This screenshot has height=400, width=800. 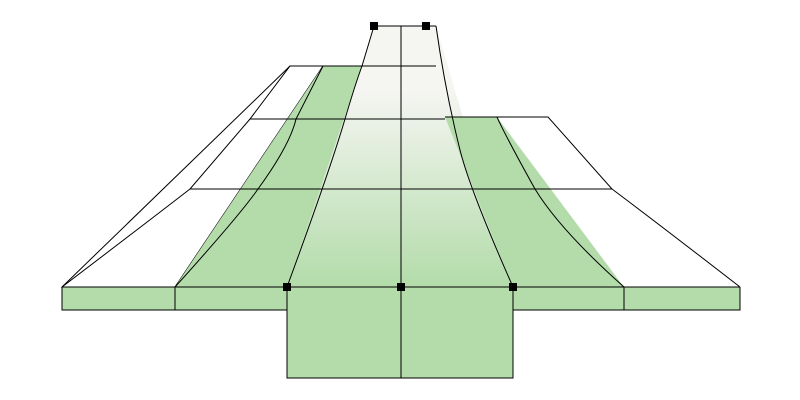 What do you see at coordinates (426, 26) in the screenshot?
I see `handle-top-right` at bounding box center [426, 26].